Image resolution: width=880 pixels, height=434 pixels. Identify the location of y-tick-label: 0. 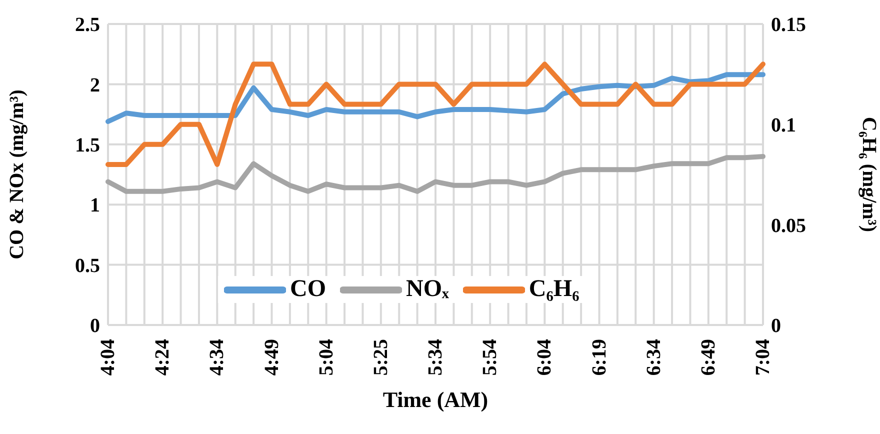
(95, 326).